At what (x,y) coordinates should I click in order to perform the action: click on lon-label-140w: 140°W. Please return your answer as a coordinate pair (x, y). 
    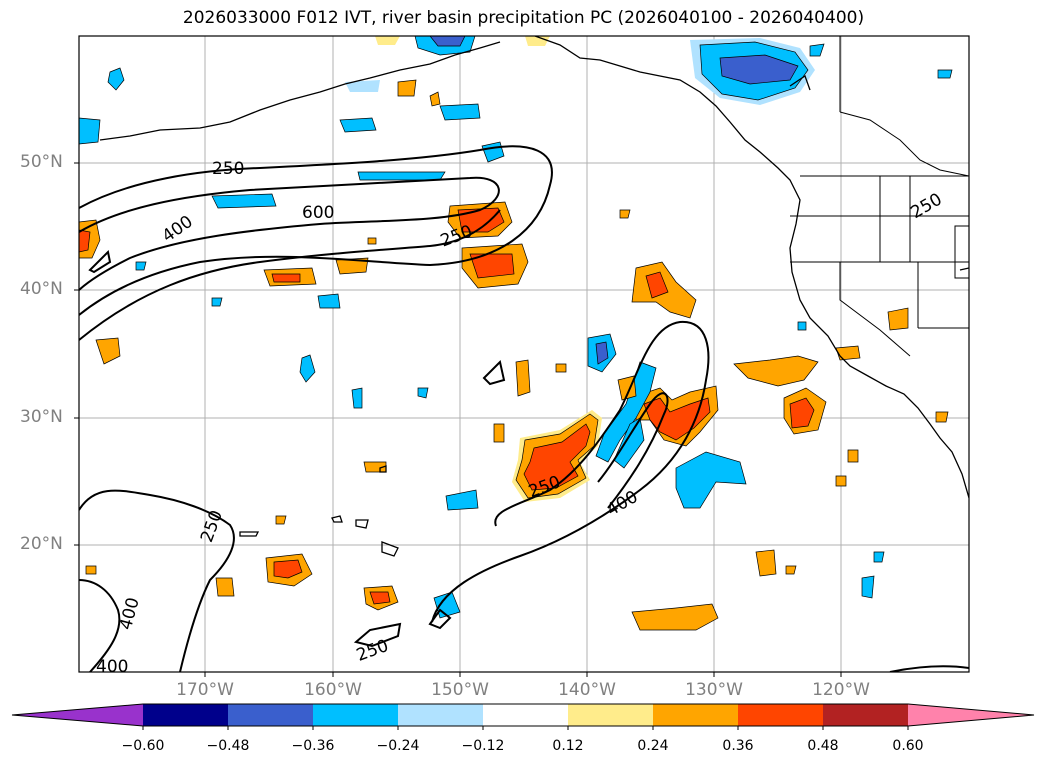
    Looking at the image, I should click on (587, 690).